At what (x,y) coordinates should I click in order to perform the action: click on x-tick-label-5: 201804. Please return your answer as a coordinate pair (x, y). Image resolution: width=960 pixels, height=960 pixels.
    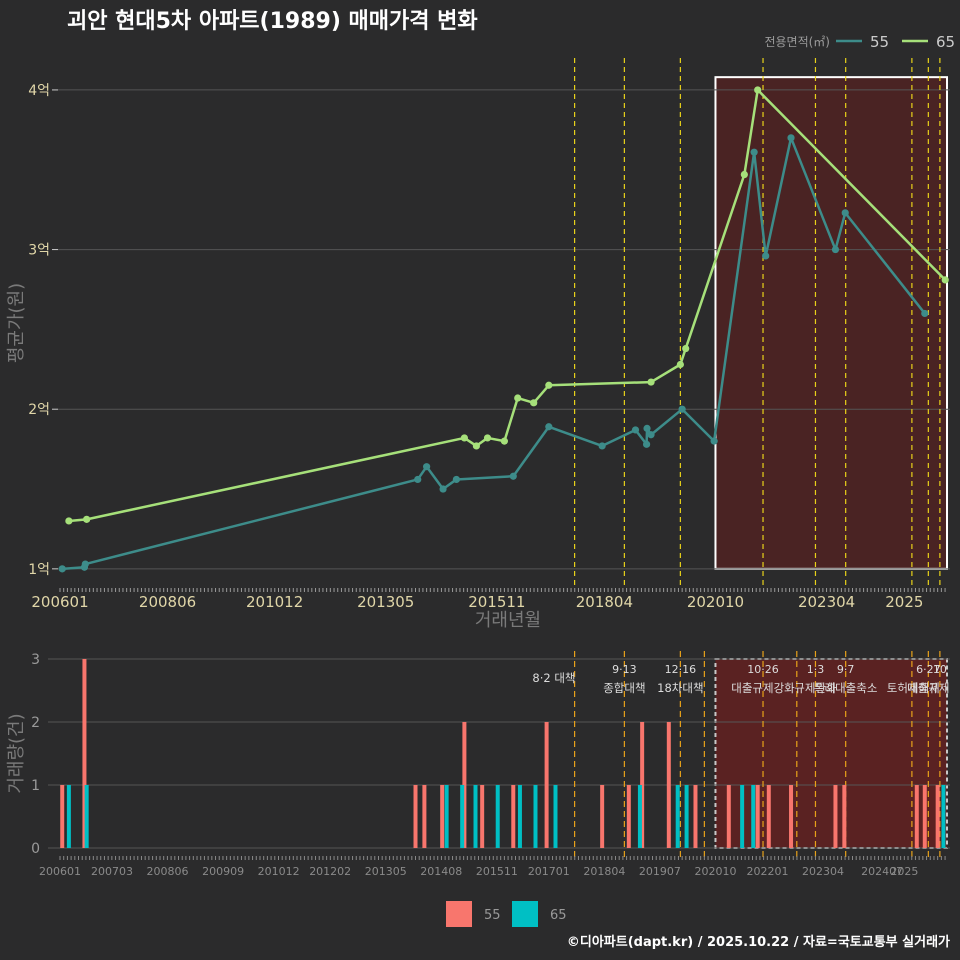
    Looking at the image, I should click on (604, 602).